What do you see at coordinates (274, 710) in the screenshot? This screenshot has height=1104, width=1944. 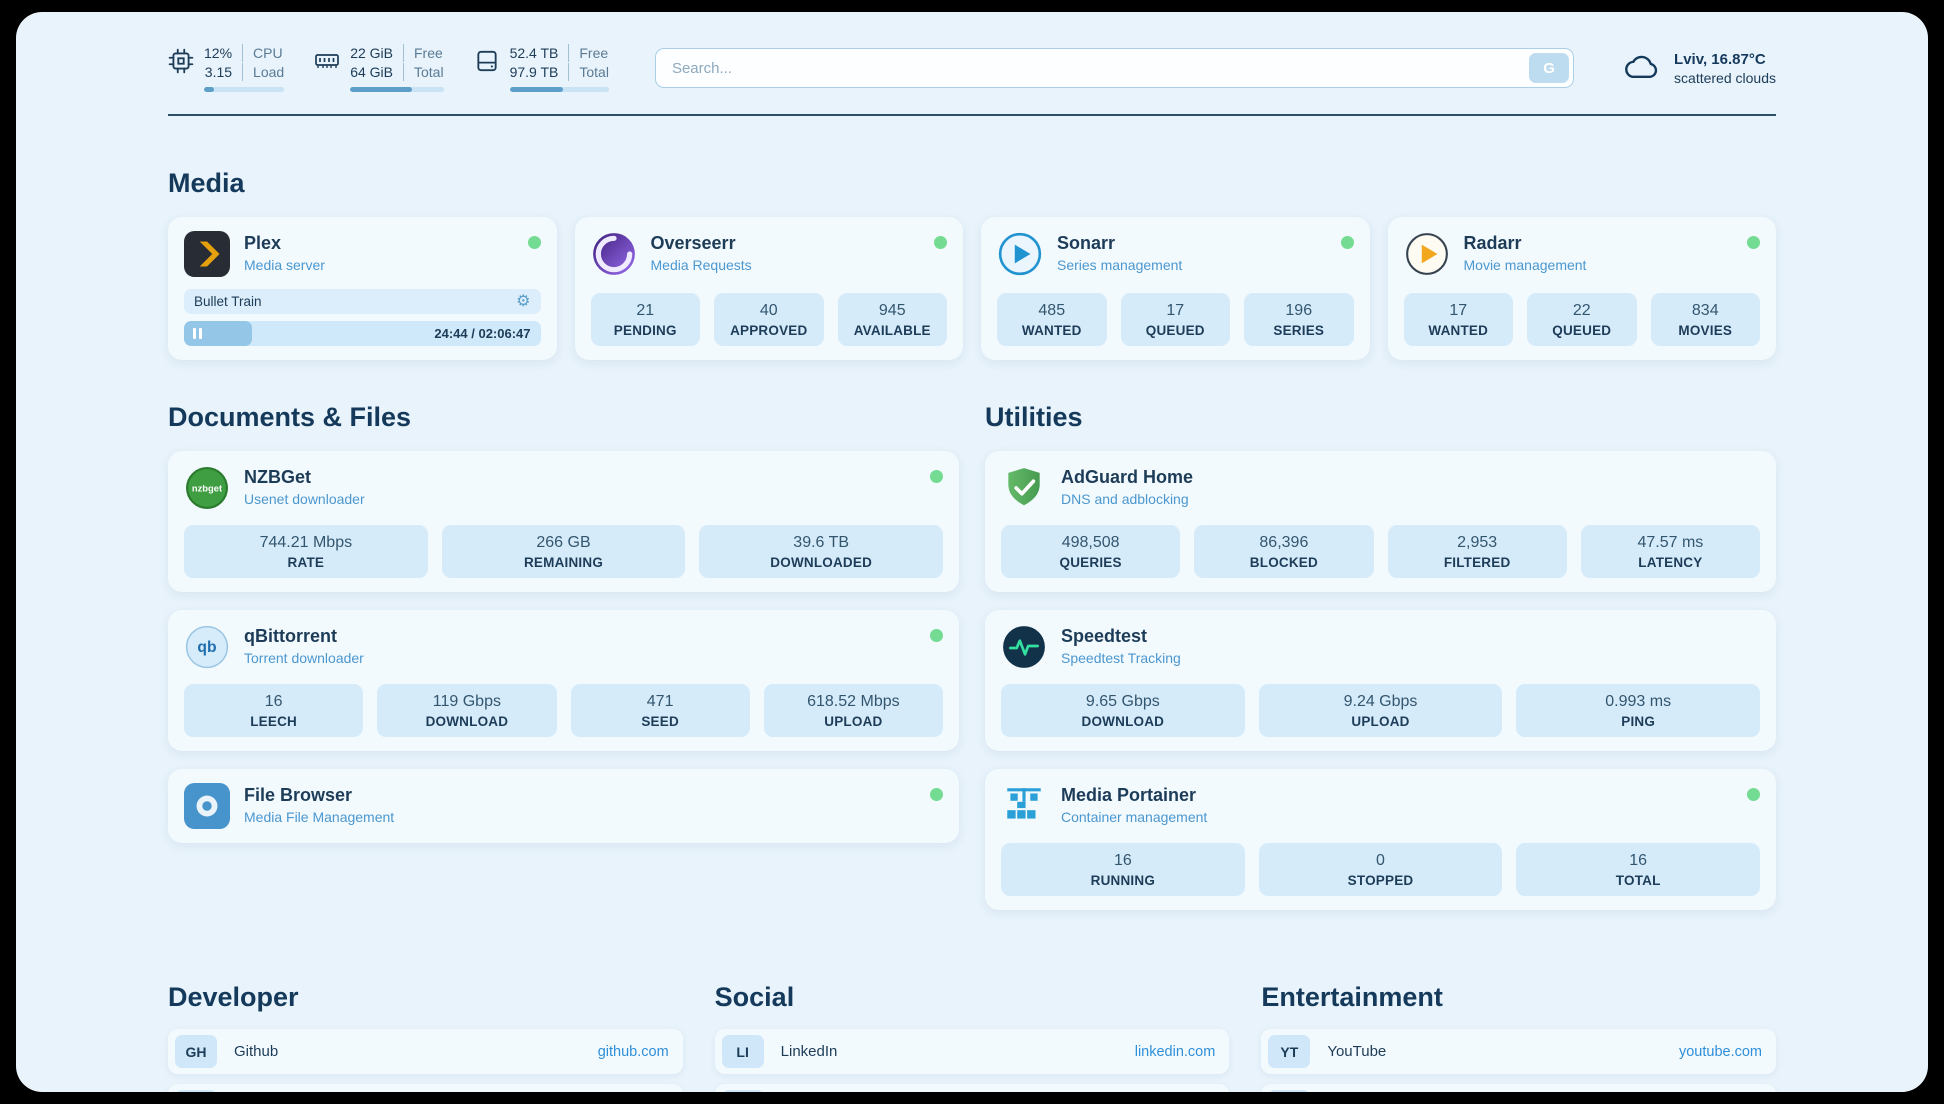 I see `stat-leech: 16 LEECH` at bounding box center [274, 710].